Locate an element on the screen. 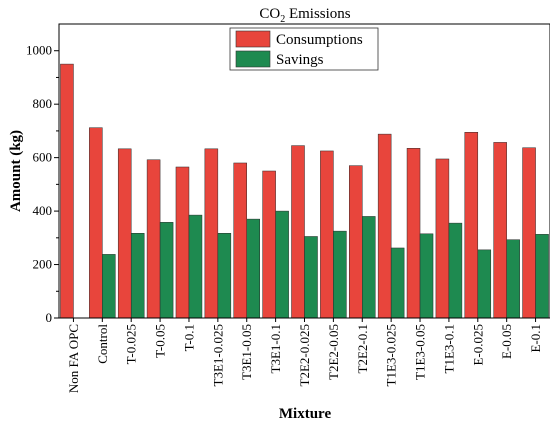 The width and height of the screenshot is (550, 425). x-tick-label: T3E1-0.1 is located at coordinates (275, 348).